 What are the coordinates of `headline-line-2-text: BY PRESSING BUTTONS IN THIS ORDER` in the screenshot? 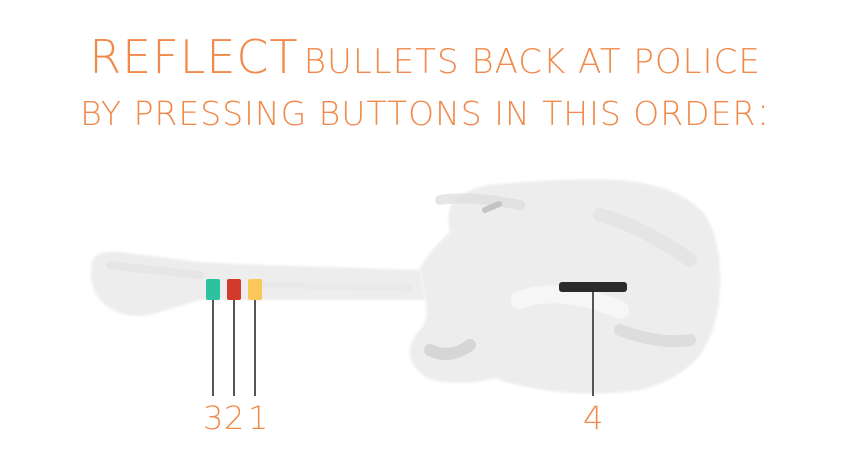 It's located at (418, 113).